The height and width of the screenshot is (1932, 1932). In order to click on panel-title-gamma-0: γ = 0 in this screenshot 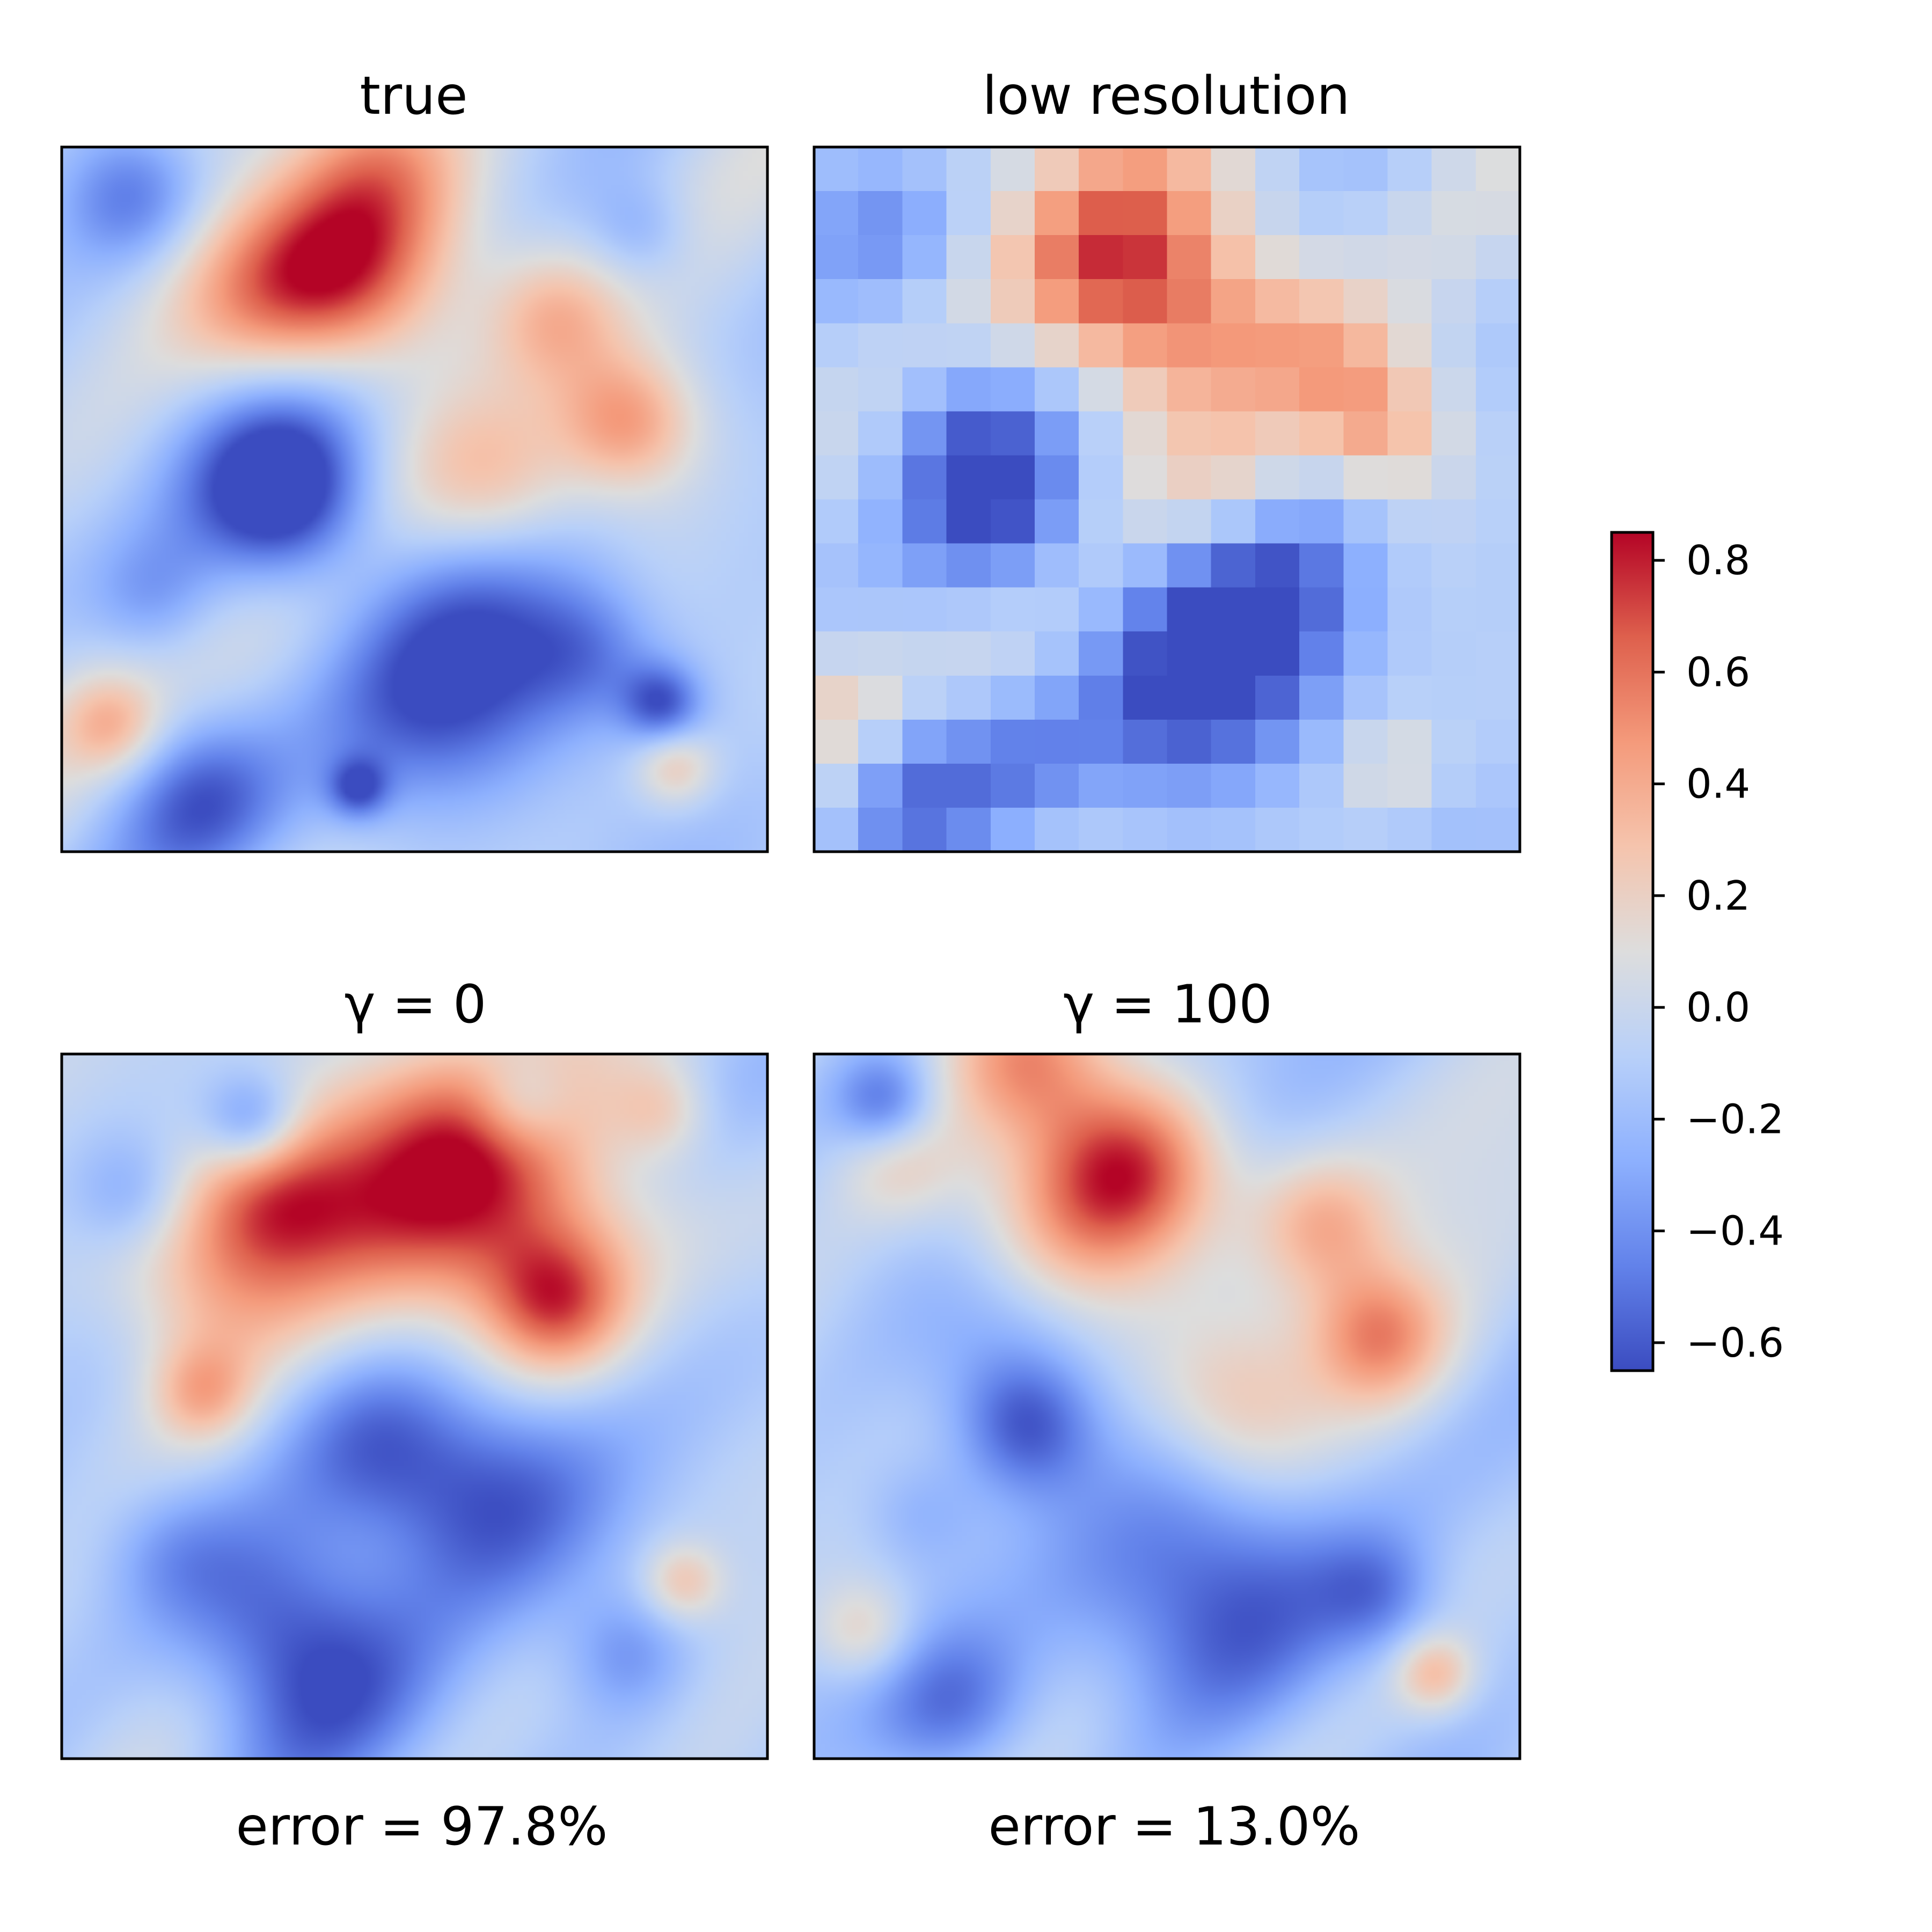, I will do `click(416, 1004)`.